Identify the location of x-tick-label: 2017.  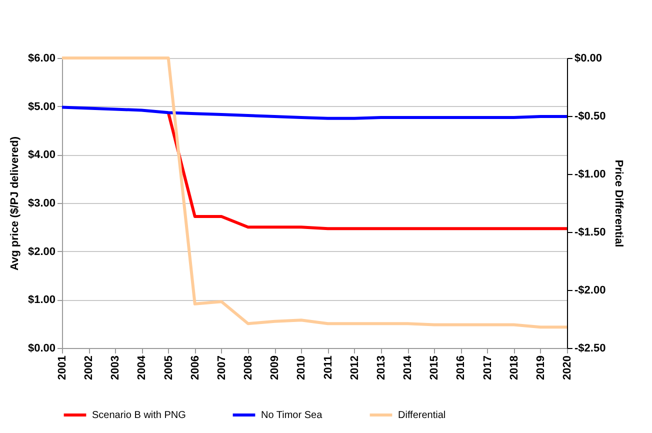
(488, 368).